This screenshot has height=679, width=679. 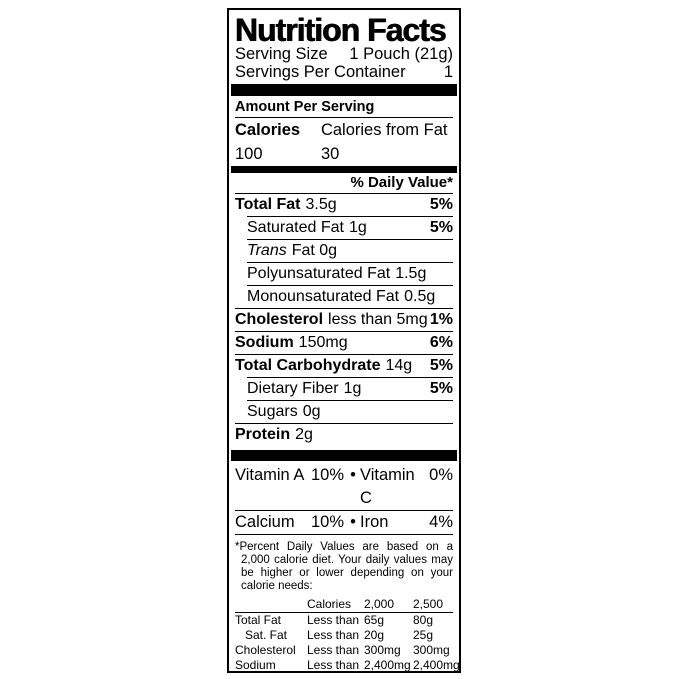 I want to click on nutrient-row-total-carbohydrate: Total Carbohydrate 14g 5%, so click(x=344, y=365).